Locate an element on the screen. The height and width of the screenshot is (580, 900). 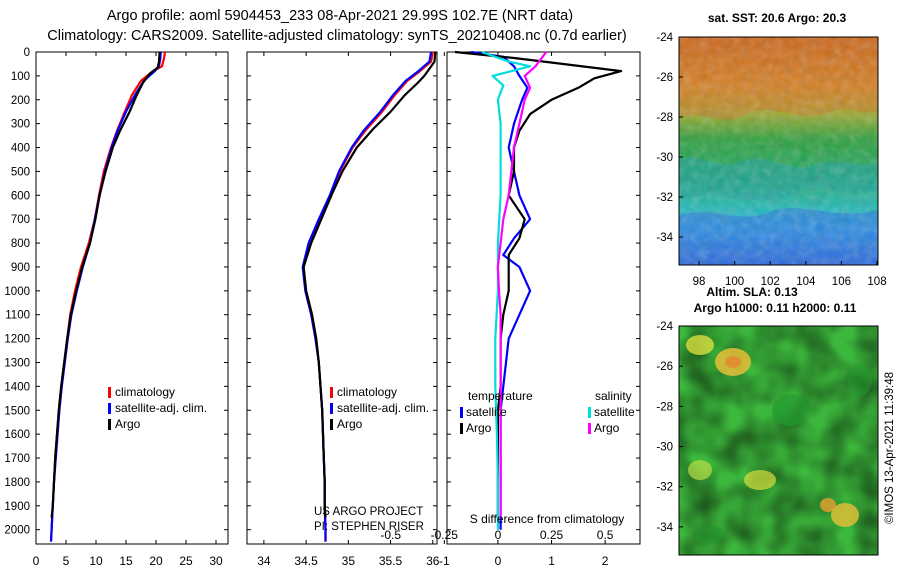
map-x-tick-label: 100 is located at coordinates (734, 282).